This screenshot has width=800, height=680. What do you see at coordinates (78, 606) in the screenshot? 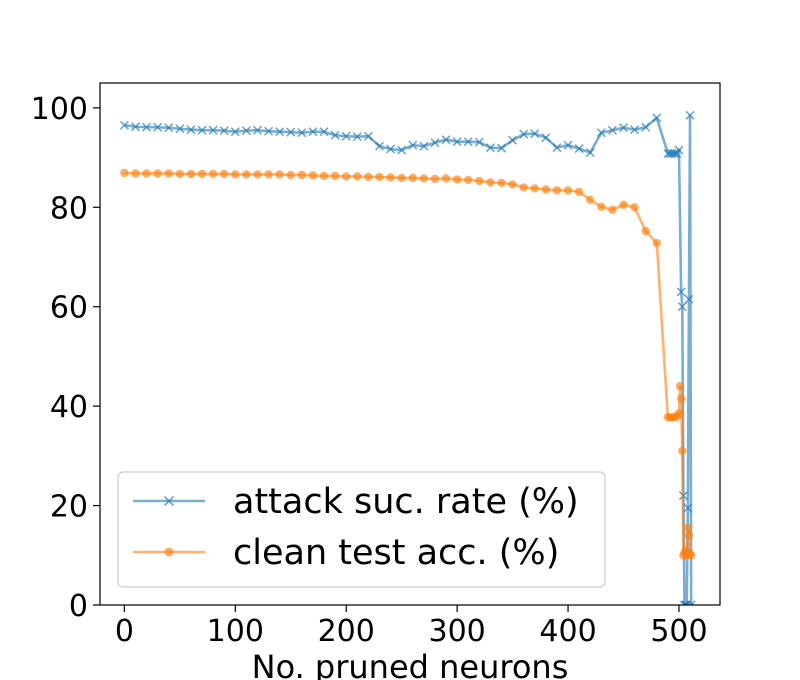
I see `y-tick-label: 0` at bounding box center [78, 606].